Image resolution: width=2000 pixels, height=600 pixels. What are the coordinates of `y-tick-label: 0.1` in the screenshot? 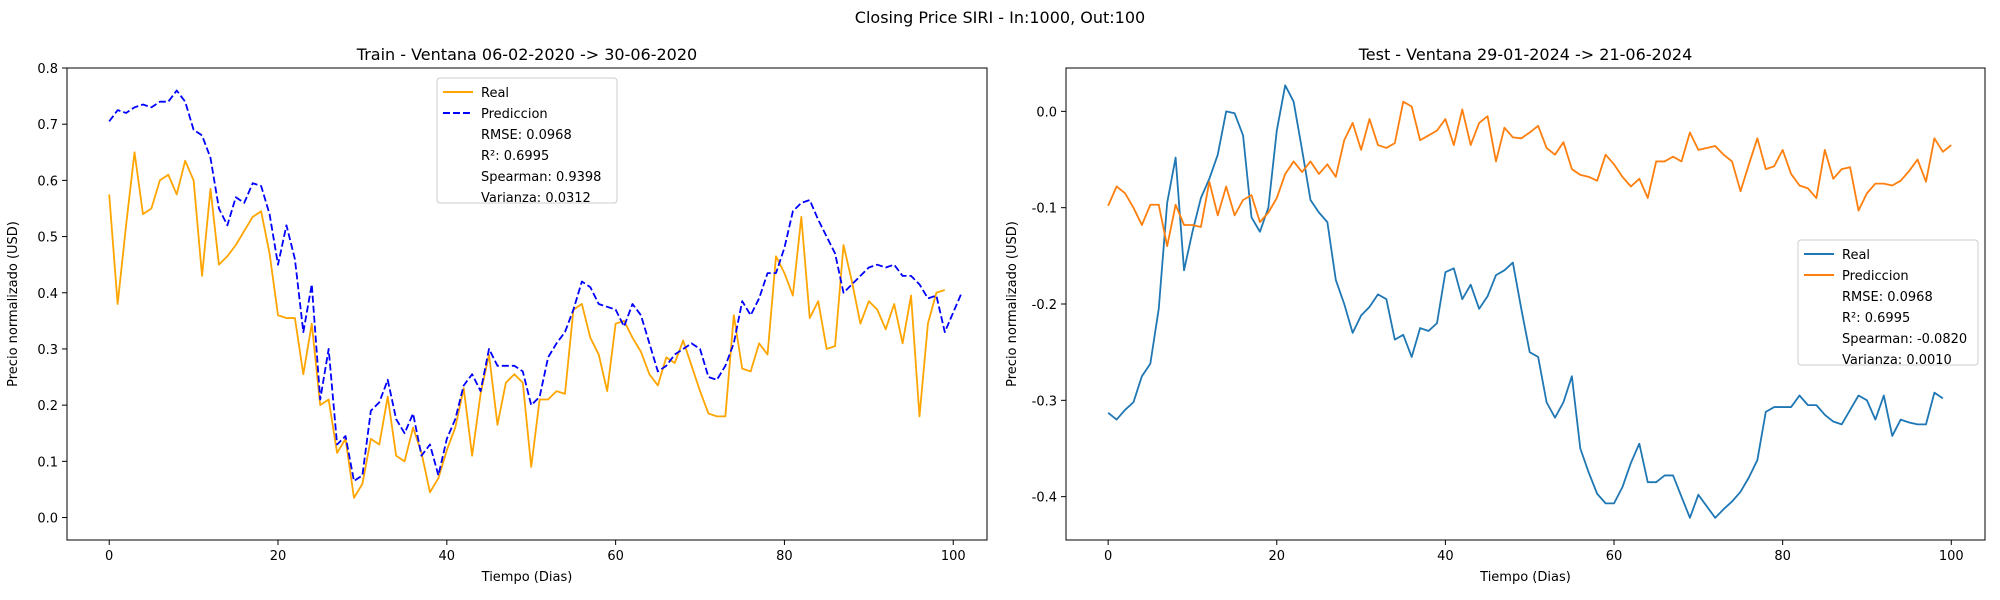 It's located at (47, 462).